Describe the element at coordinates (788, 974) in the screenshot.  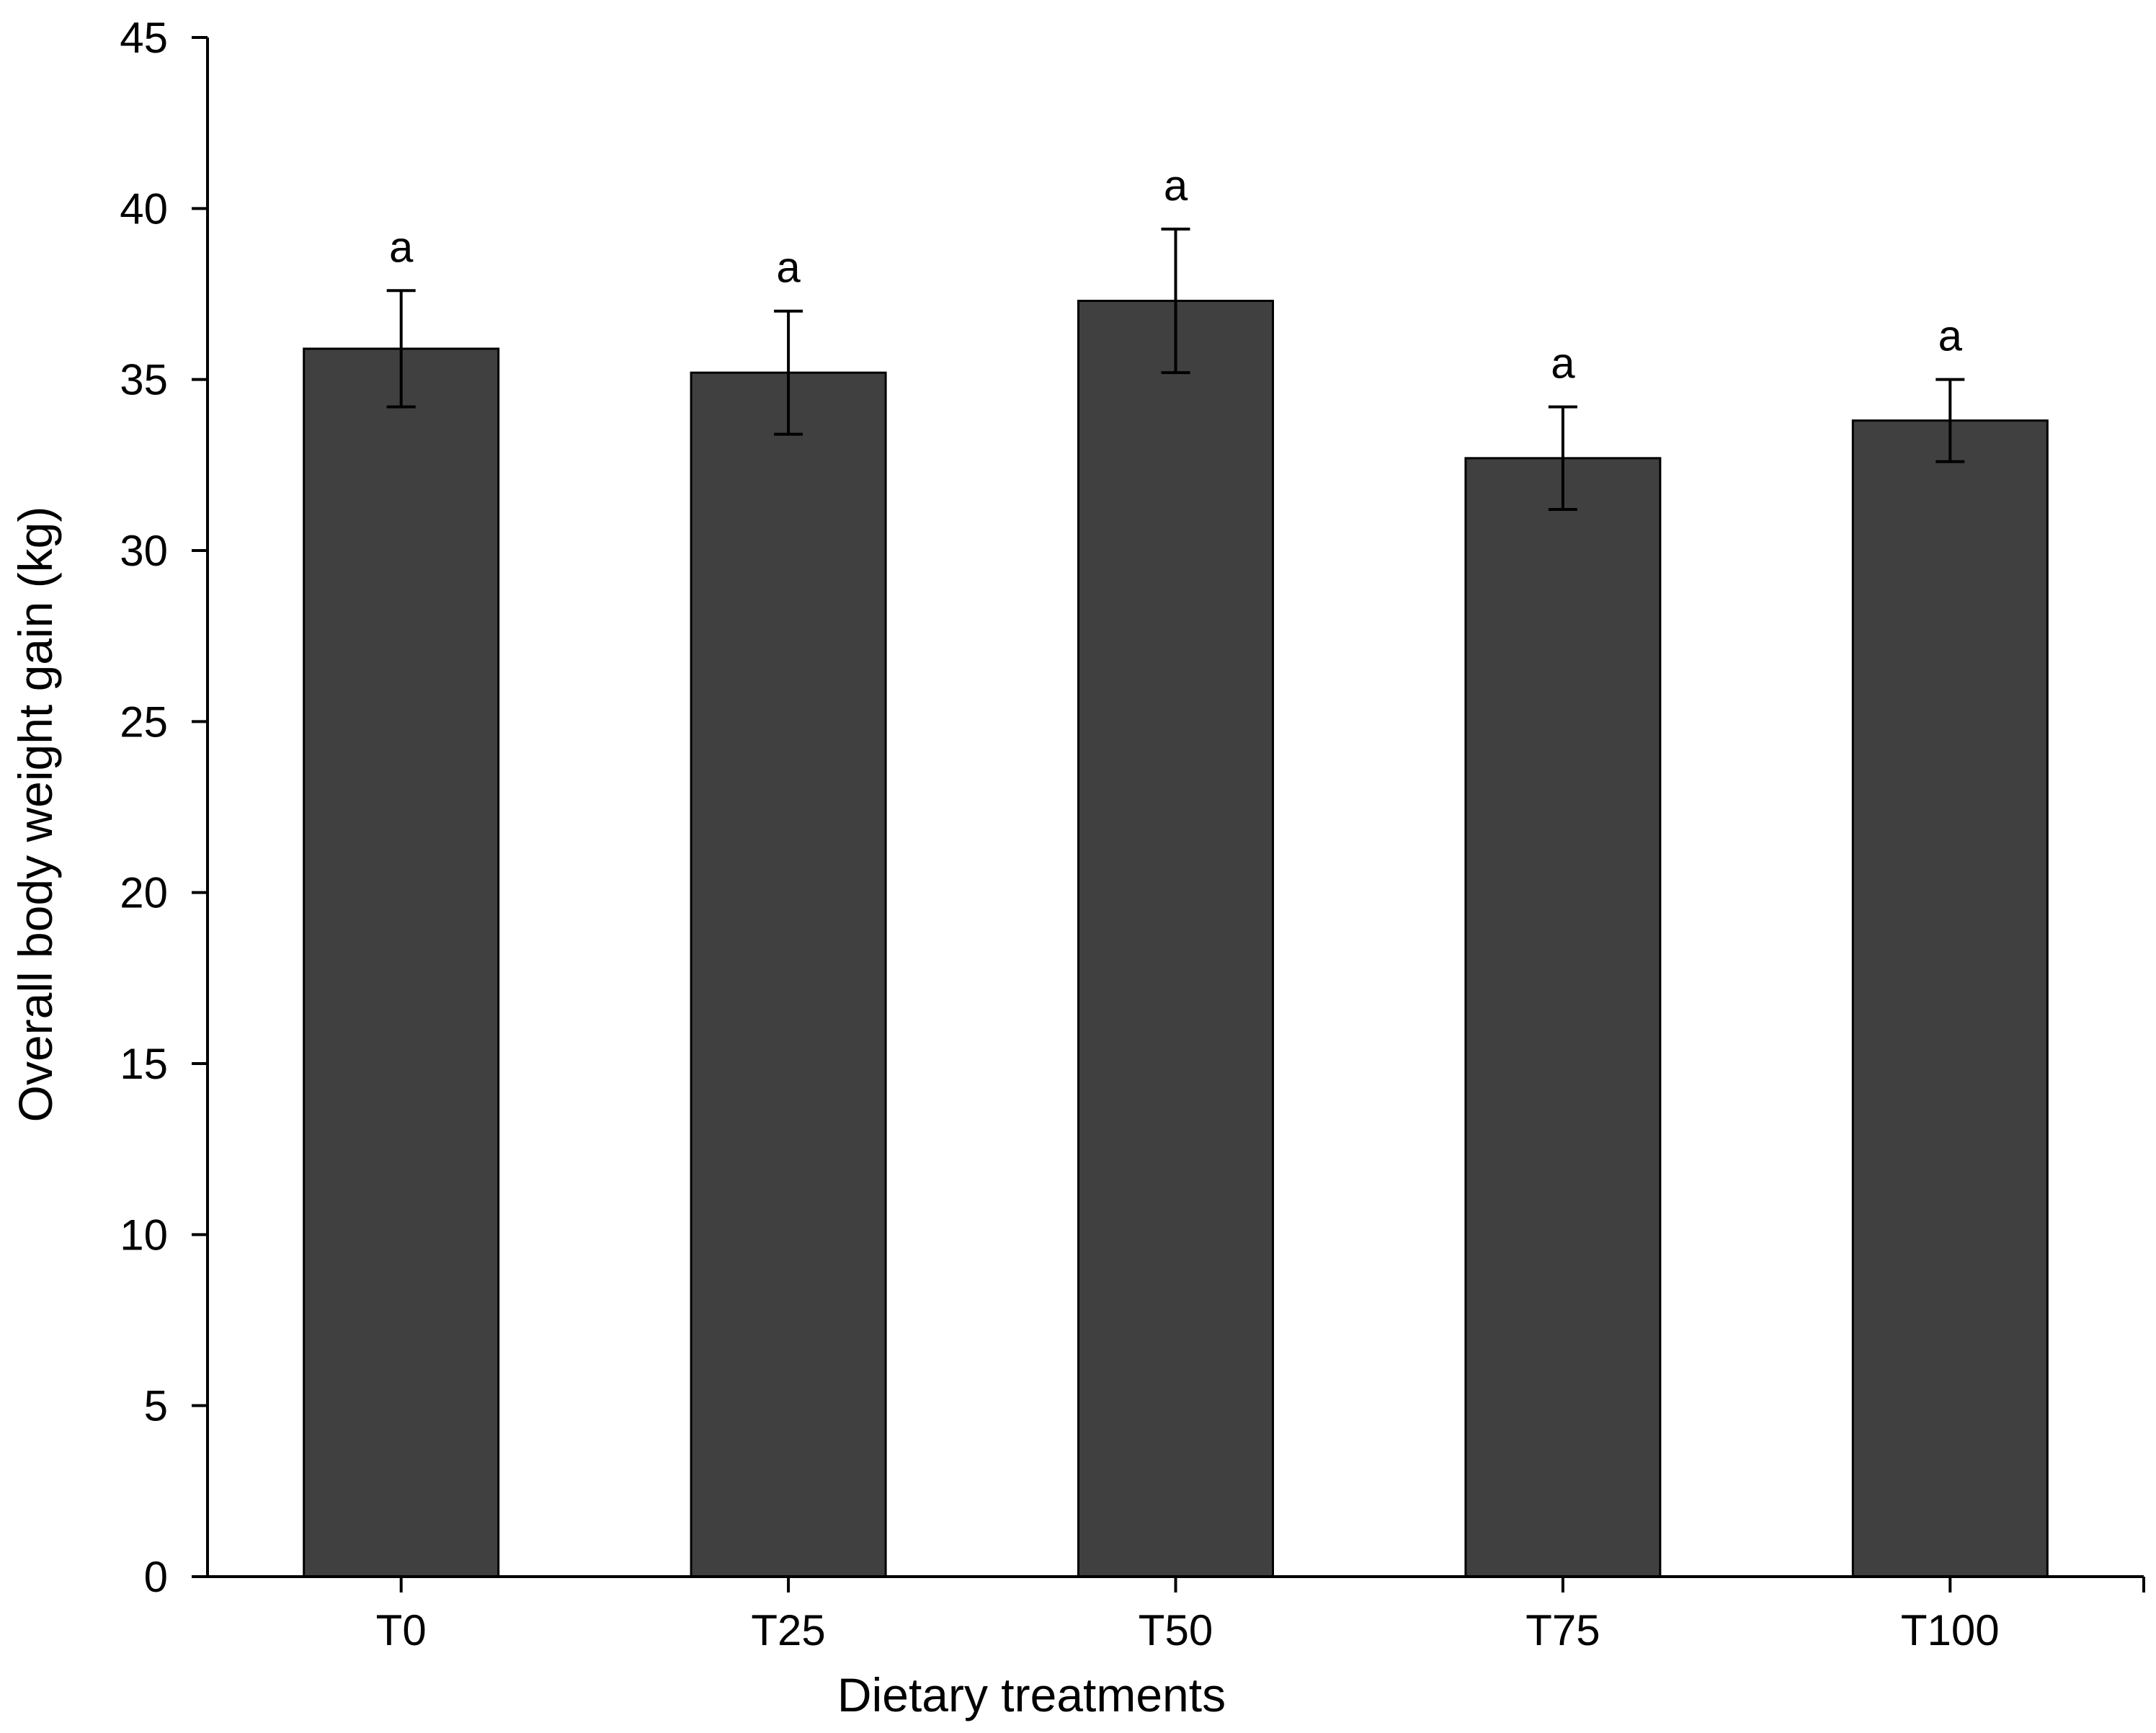
I see `bar-t25` at that location.